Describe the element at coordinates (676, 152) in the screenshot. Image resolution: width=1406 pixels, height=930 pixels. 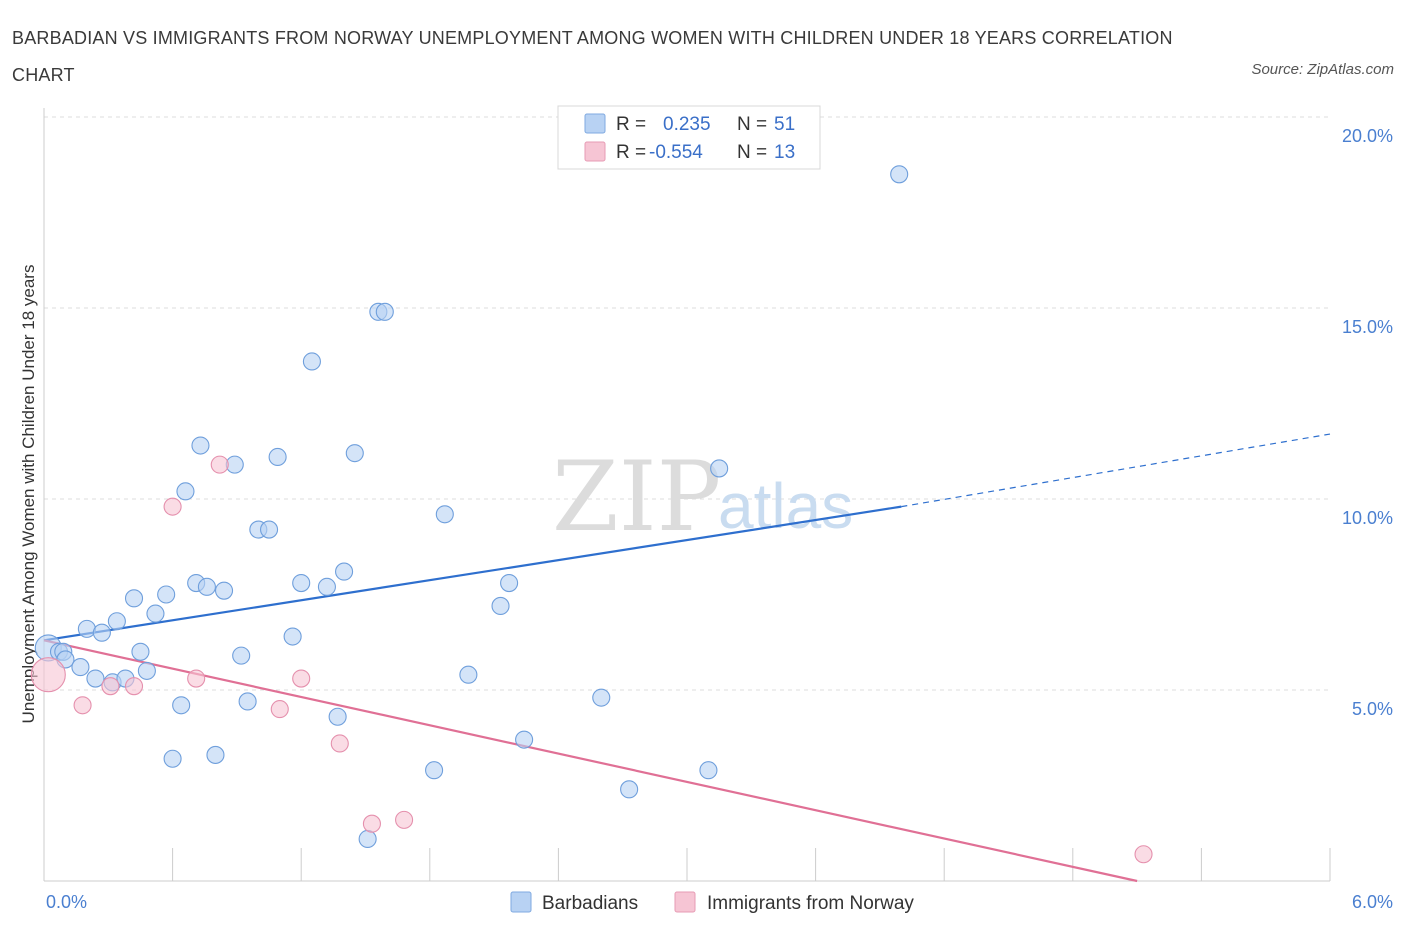
I see `legend-r-value-2: -0.554` at that location.